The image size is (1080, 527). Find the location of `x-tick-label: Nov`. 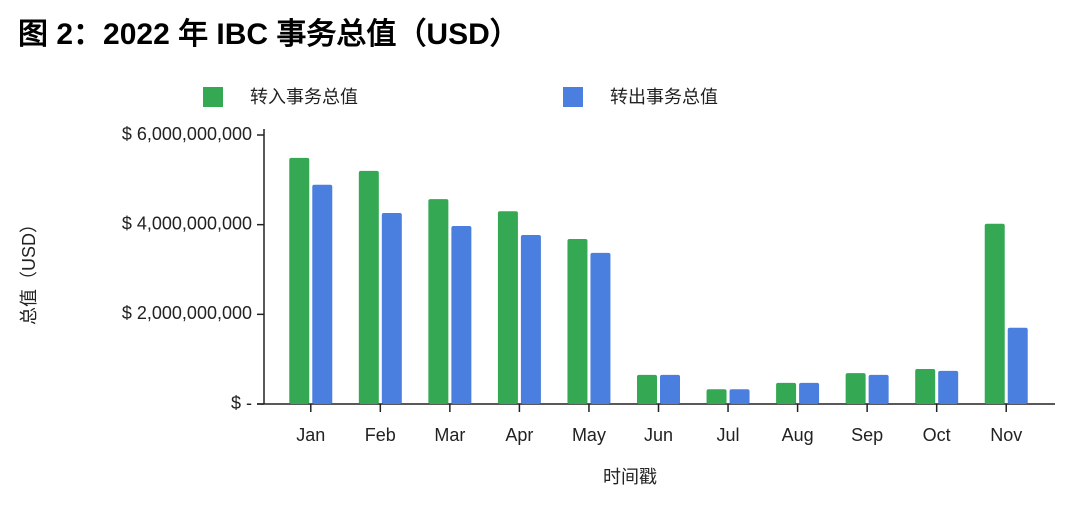

x-tick-label: Nov is located at coordinates (1006, 435).